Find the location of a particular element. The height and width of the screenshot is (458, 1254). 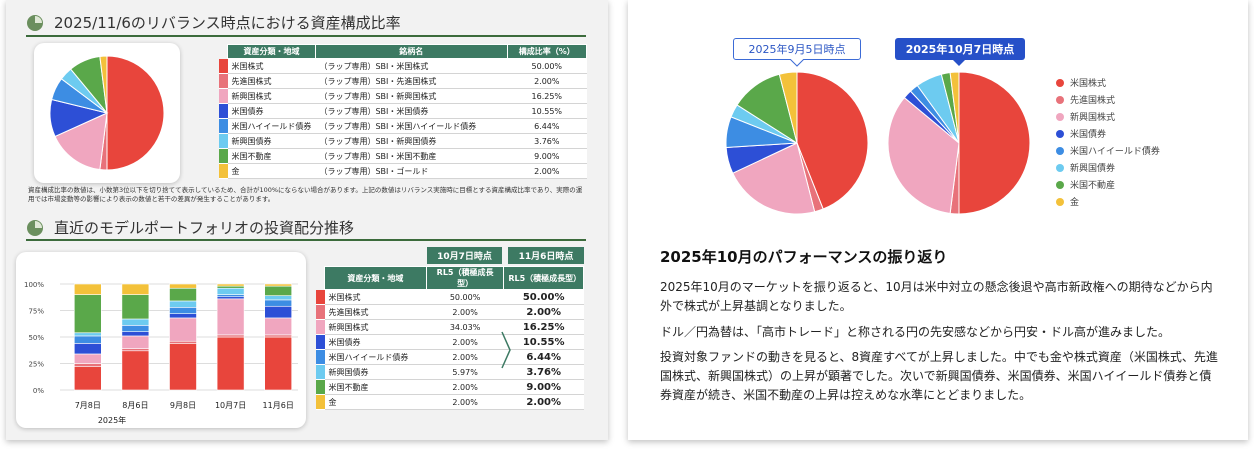

fund-name-cell: （ラップ専用）SBI・ゴールド is located at coordinates (411, 171).